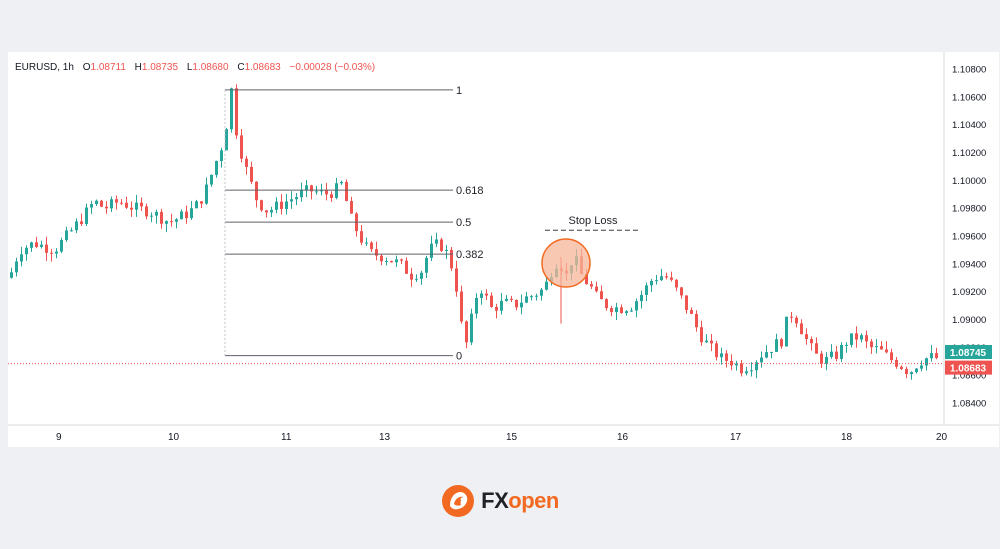 The width and height of the screenshot is (1000, 549). I want to click on price-badge-upper: 1.08745, so click(968, 351).